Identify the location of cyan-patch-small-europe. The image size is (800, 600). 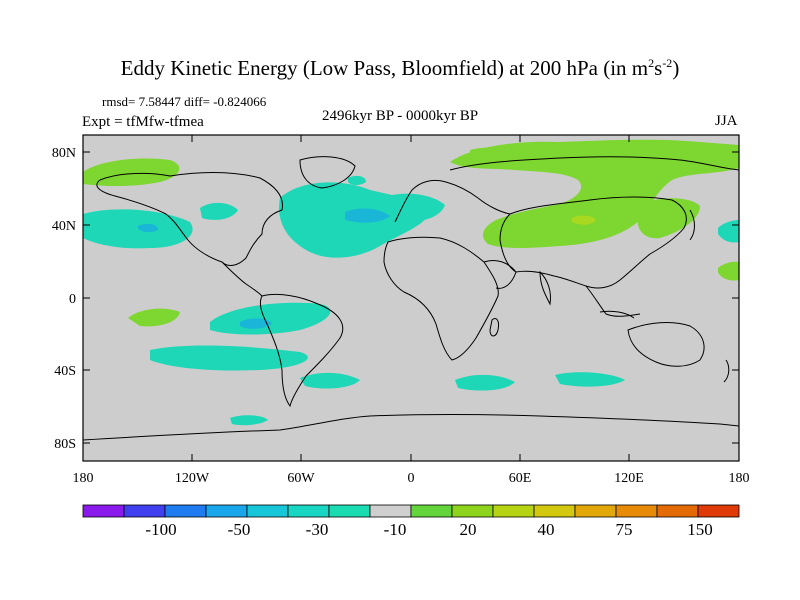
(357, 180).